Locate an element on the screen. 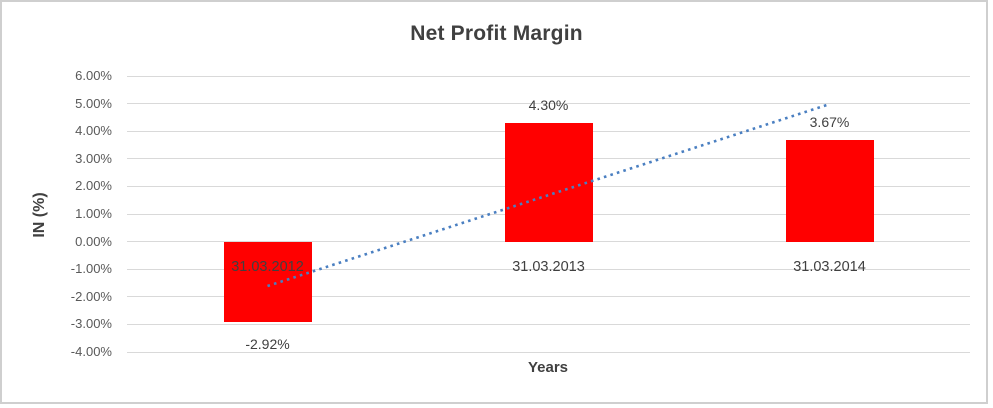 This screenshot has height=408, width=993. y-tick-label: 1.00% is located at coordinates (93, 213).